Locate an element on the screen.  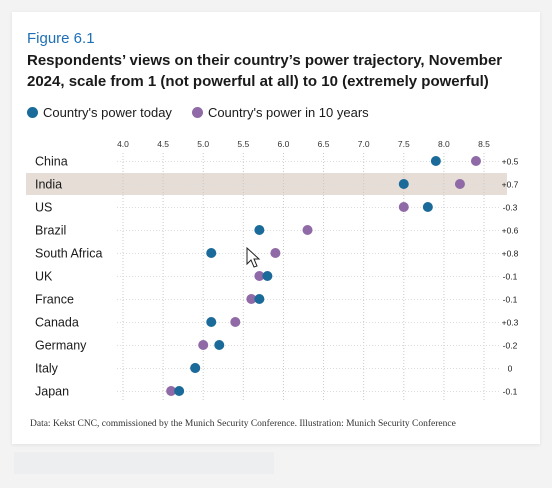
category-label: Canada is located at coordinates (57, 323).